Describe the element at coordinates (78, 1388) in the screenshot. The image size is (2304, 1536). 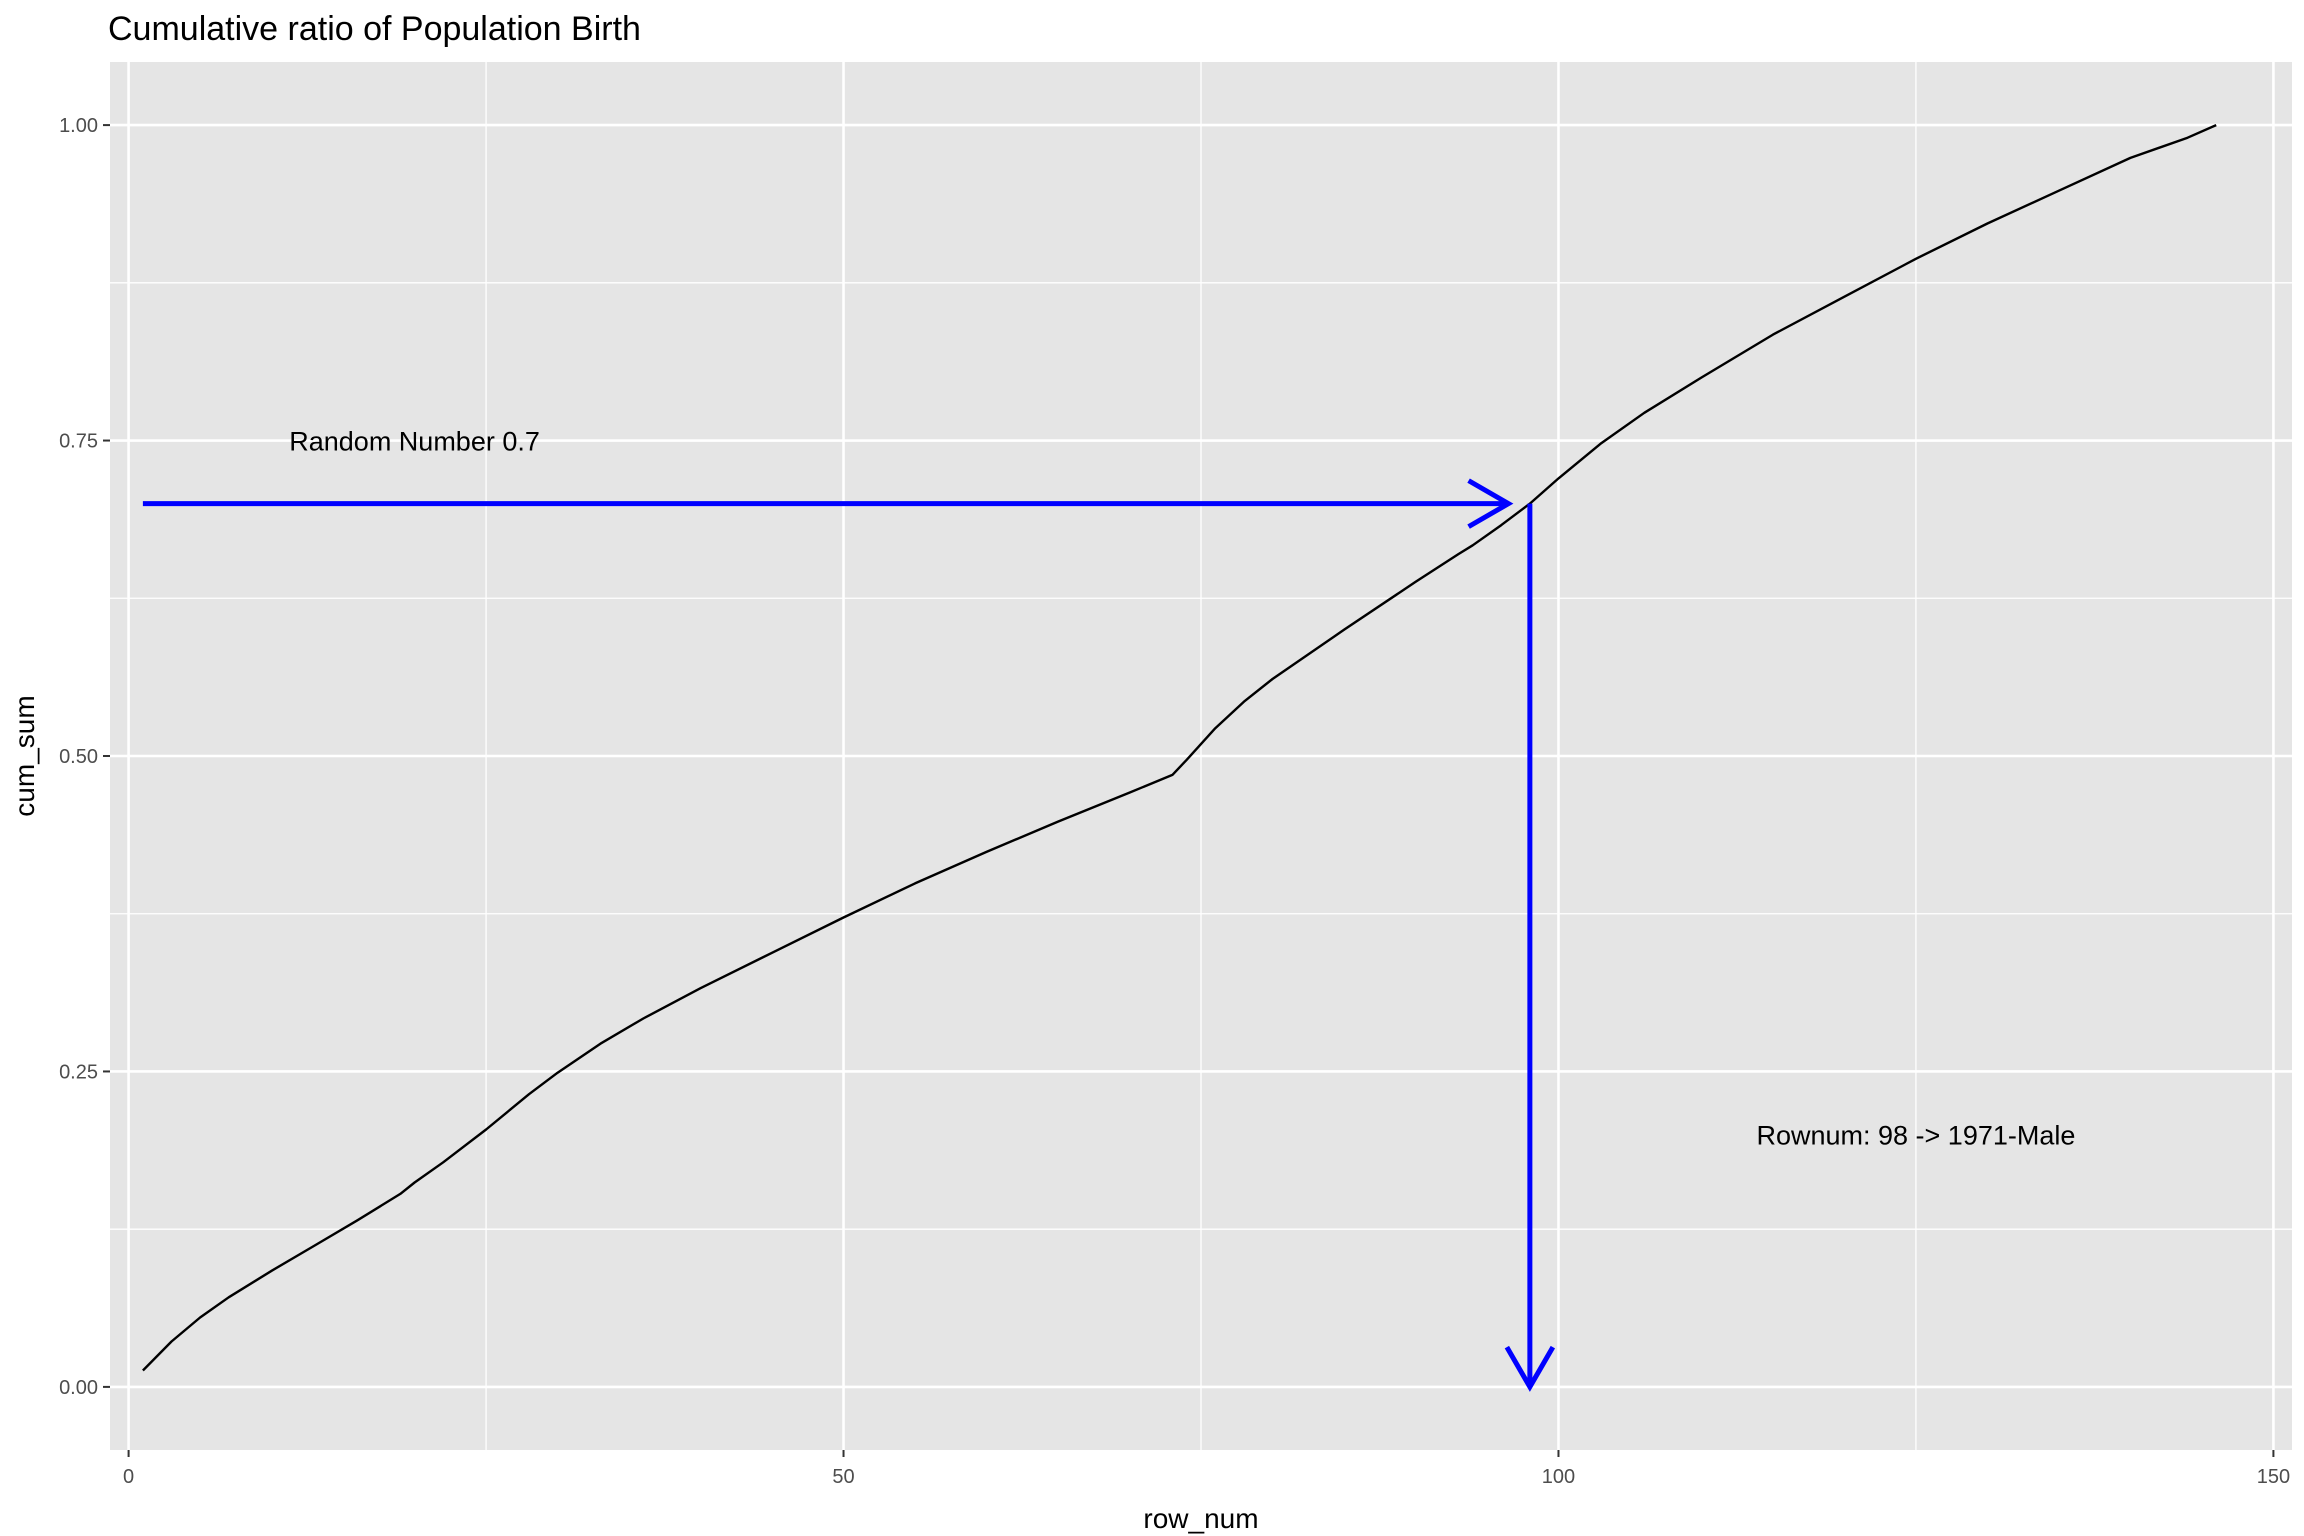
I see `y-tick-label: 0.00` at that location.